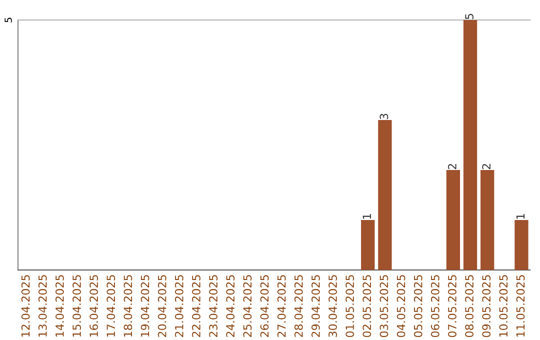 This screenshot has width=540, height=340. Describe the element at coordinates (196, 306) in the screenshot. I see `x-tick-label: 22.04.2025` at that location.